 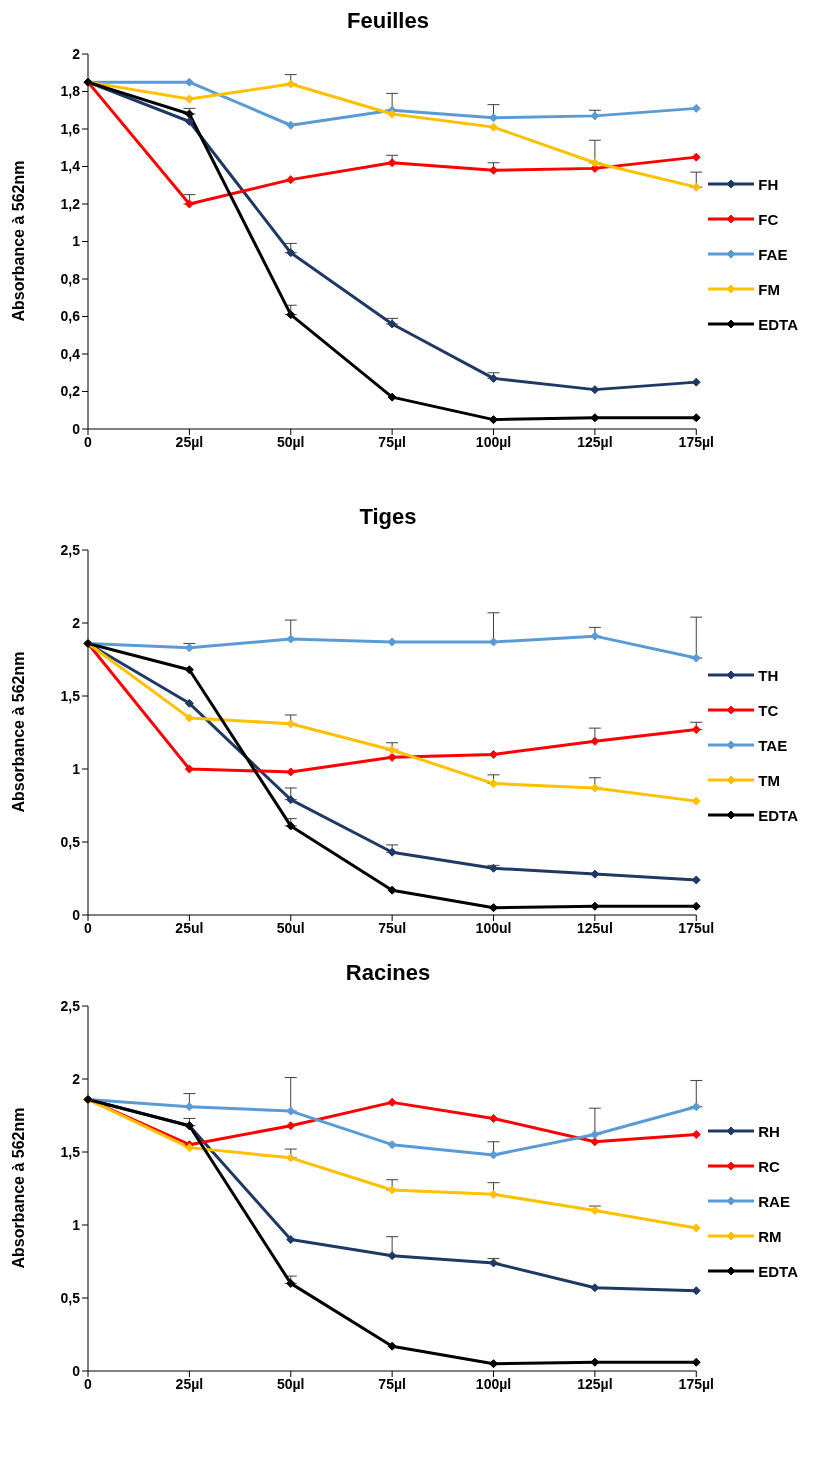 I want to click on x-tick-label: 50ul, so click(x=290, y=927).